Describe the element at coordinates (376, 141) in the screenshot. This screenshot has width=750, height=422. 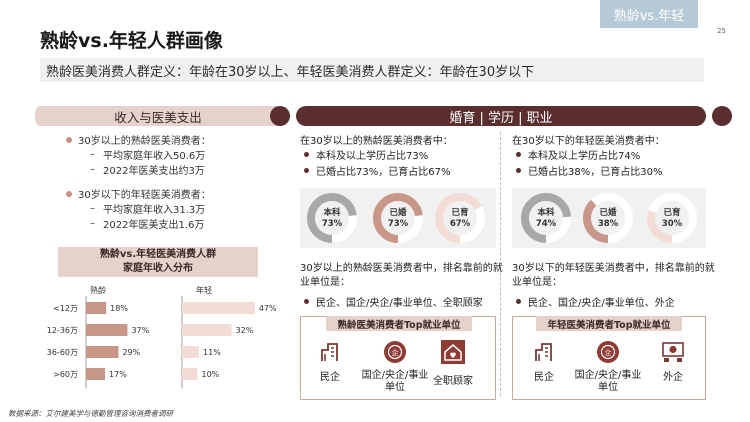
I see `mature-intro: 在30岁以上的熟龄医美消费者中：` at that location.